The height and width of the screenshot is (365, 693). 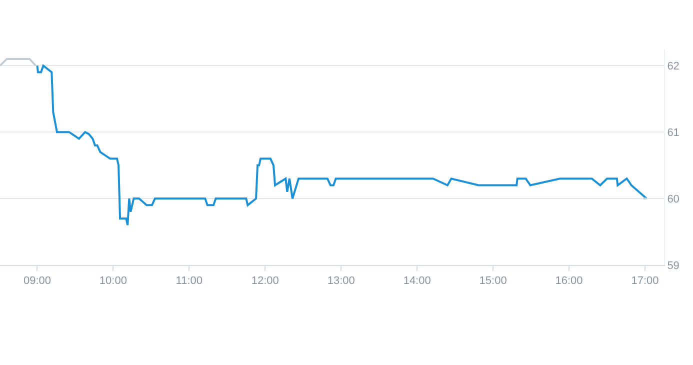 What do you see at coordinates (645, 281) in the screenshot?
I see `x-tick-label: 17:00` at bounding box center [645, 281].